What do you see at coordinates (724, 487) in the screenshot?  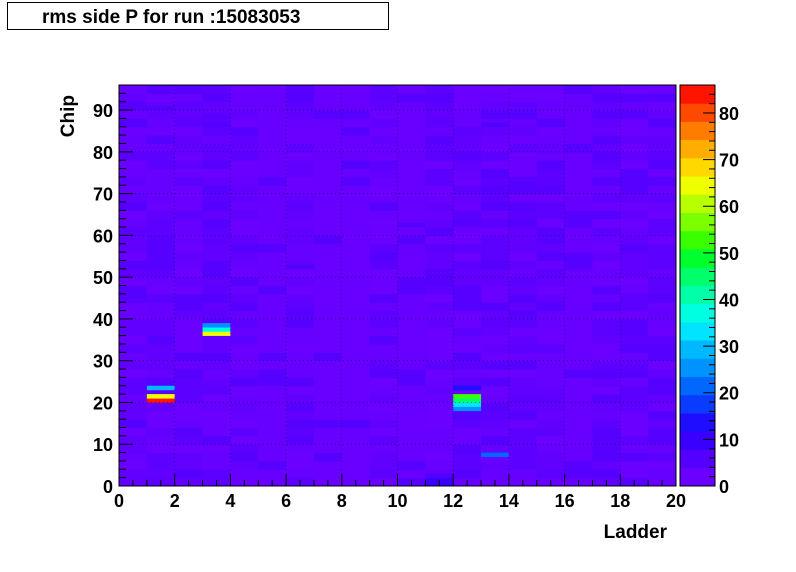 I see `colorbar-tick-label: 0` at bounding box center [724, 487].